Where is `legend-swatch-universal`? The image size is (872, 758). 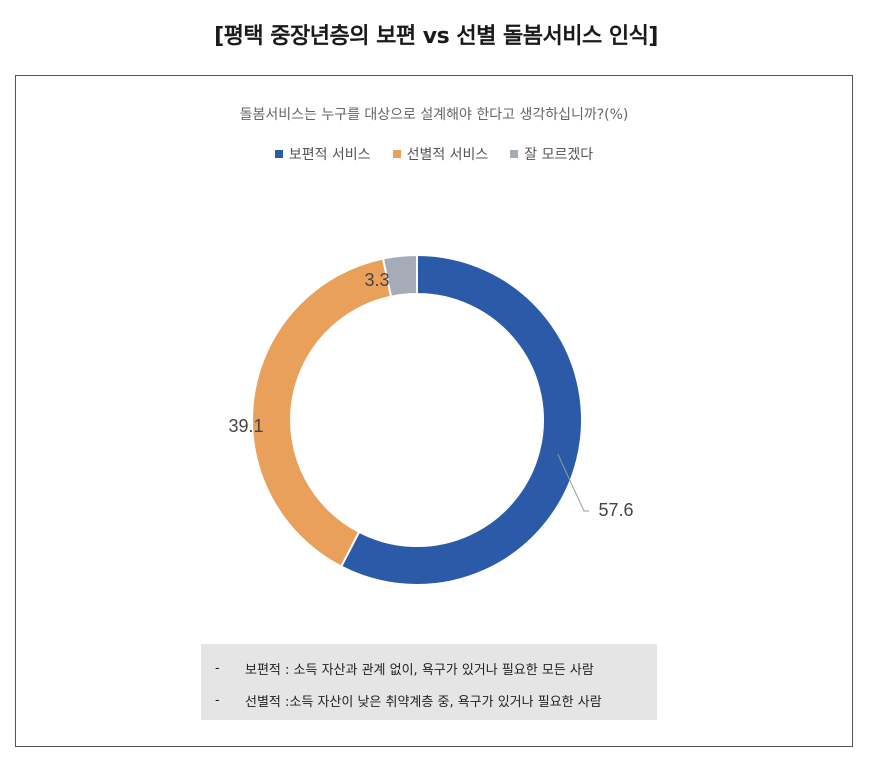 legend-swatch-universal is located at coordinates (278, 154).